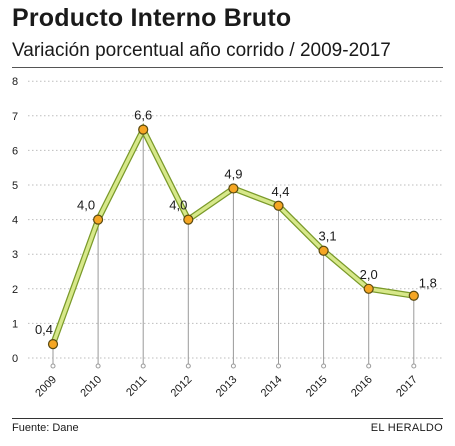 This screenshot has width=455, height=446. I want to click on y-tick-label: 6, so click(15, 151).